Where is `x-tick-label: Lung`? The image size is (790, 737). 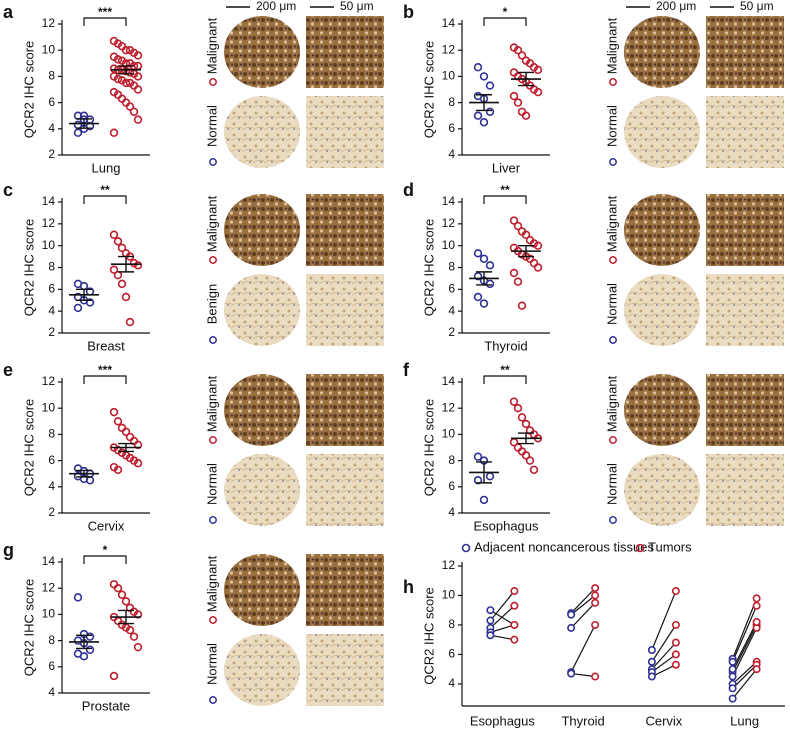 x-tick-label: Lung is located at coordinates (744, 720).